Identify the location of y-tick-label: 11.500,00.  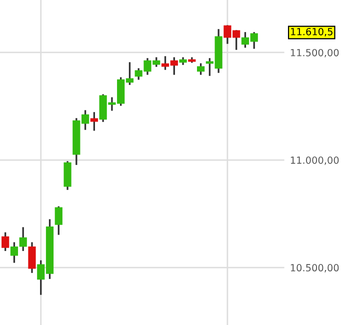
(314, 53).